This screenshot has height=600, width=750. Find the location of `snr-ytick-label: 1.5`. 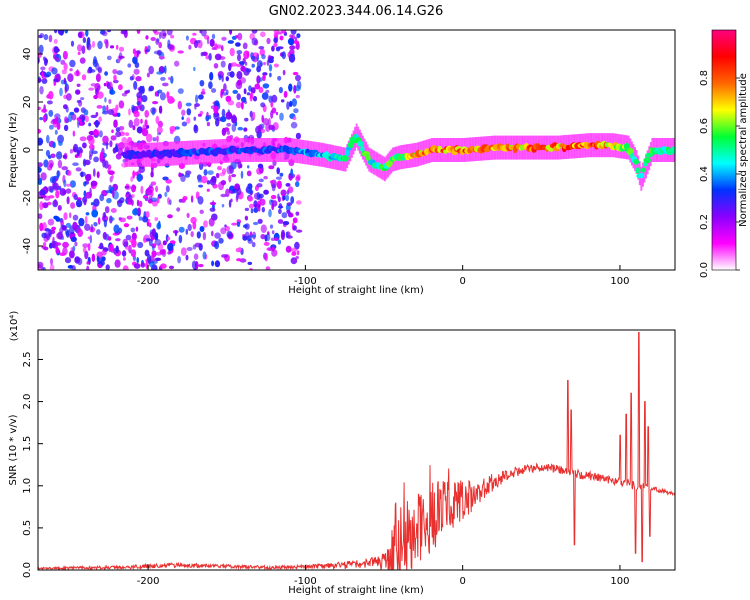

snr-ytick-label: 1.5 is located at coordinates (27, 444).